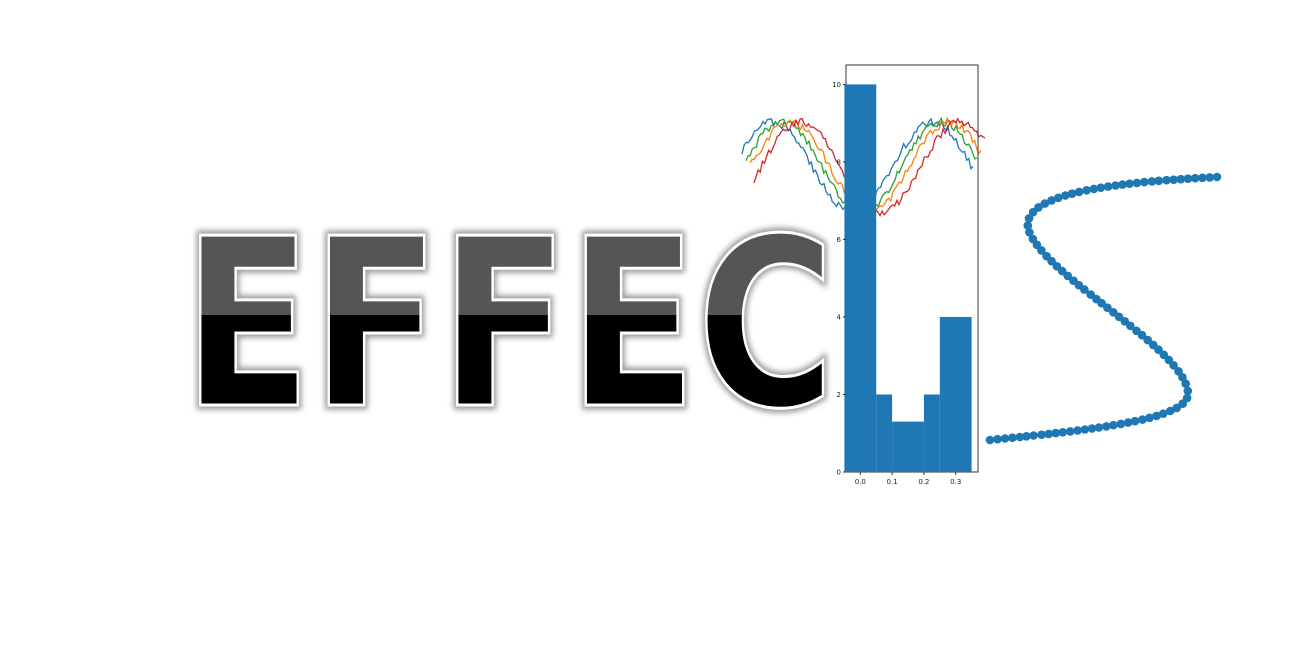 The height and width of the screenshot is (652, 1315). Describe the element at coordinates (923, 482) in the screenshot. I see `x-tick-label: 0.2` at that location.